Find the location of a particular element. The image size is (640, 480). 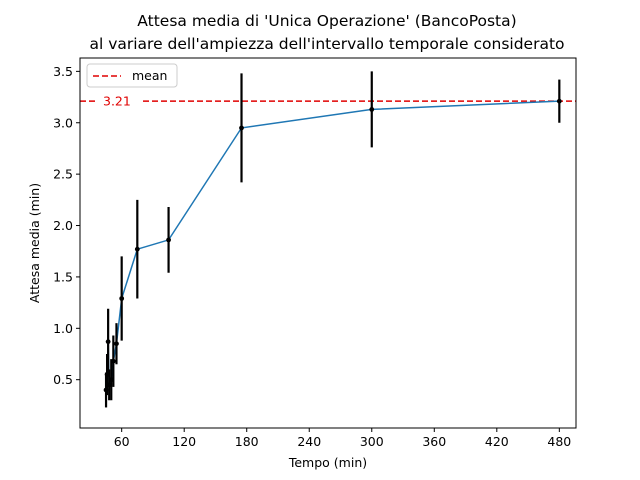

x-tick-label: 420 is located at coordinates (497, 441).